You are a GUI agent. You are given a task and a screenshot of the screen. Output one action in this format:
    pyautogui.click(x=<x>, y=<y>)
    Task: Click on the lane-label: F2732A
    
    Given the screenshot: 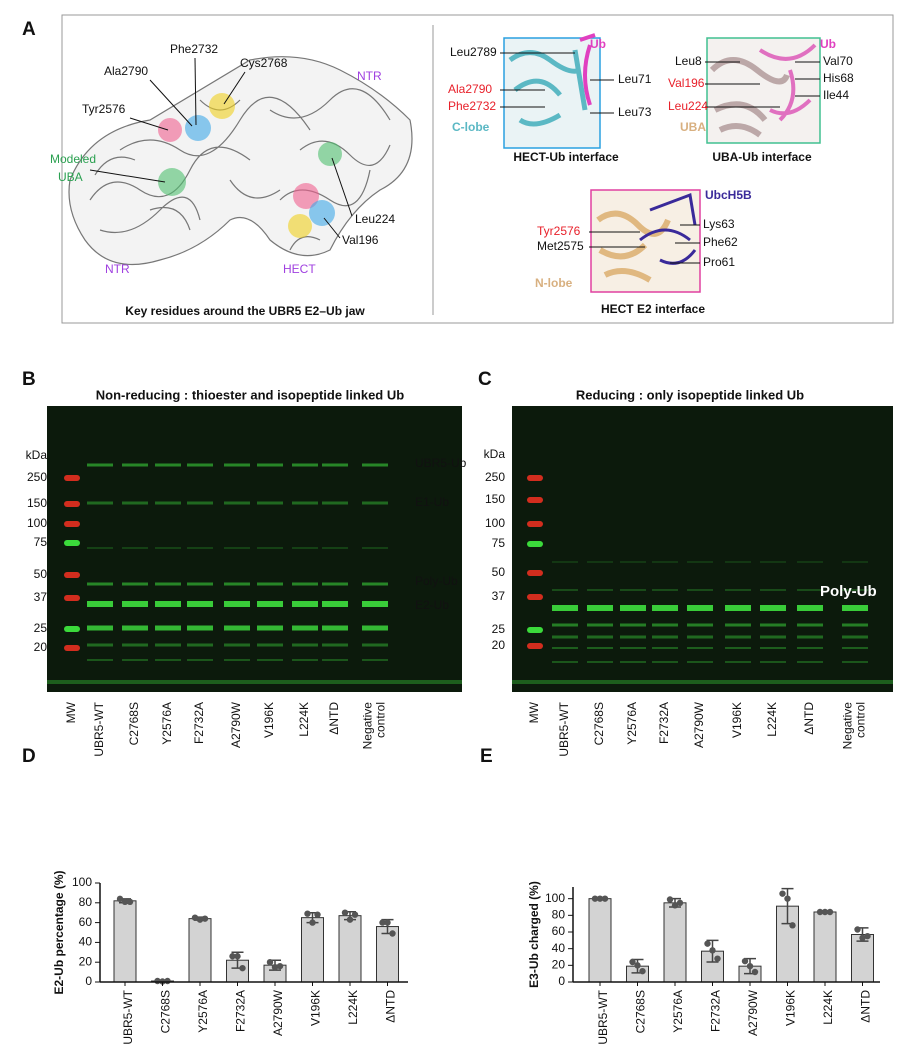 What is the action you would take?
    pyautogui.click(x=199, y=723)
    